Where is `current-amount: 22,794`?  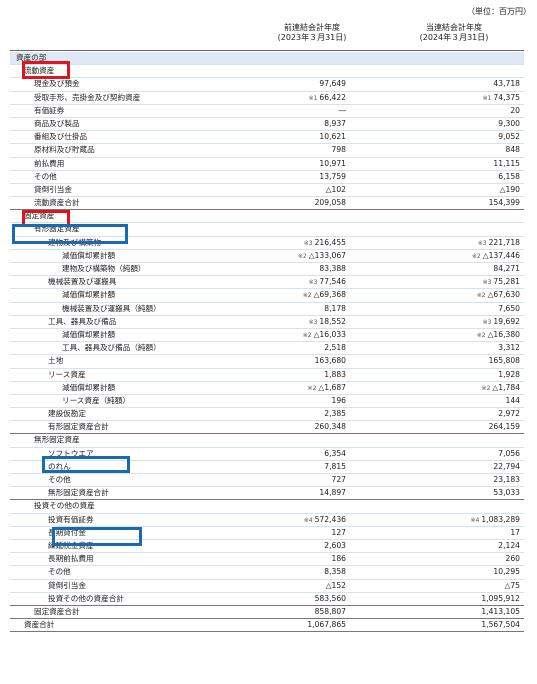
current-amount: 22,794 is located at coordinates (506, 466).